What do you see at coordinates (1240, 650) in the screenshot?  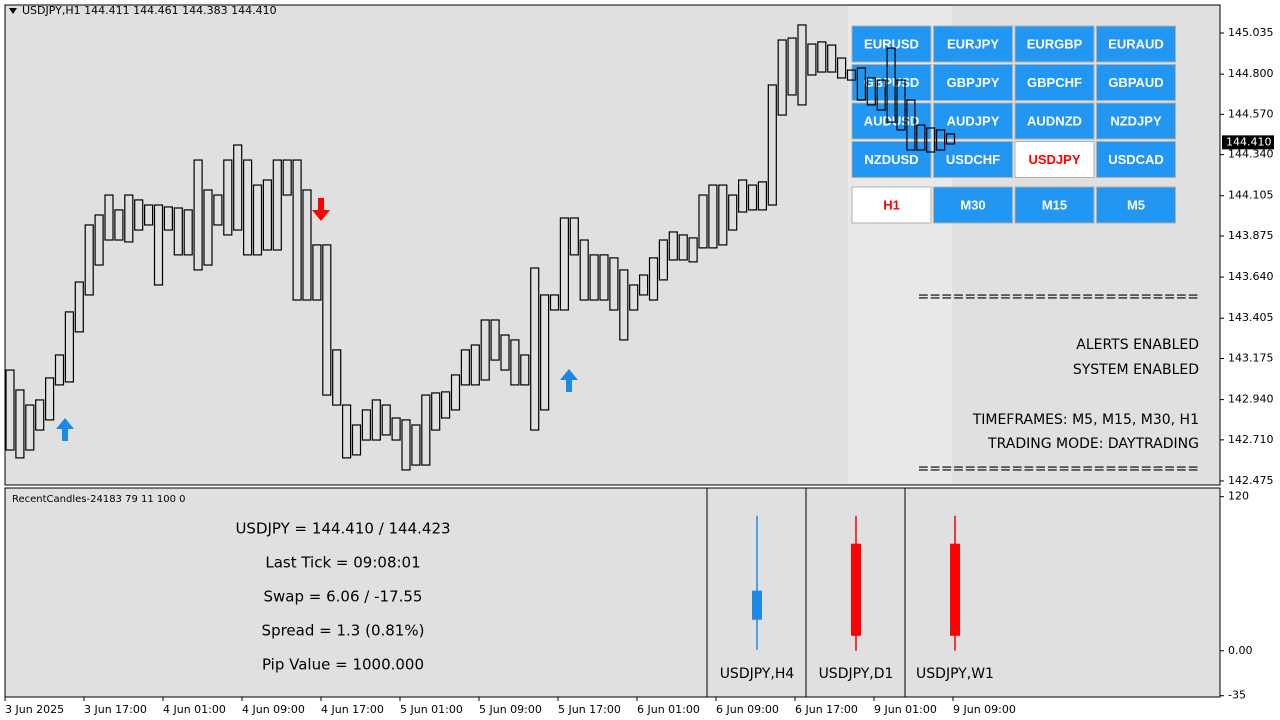 I see `y-tick-label: 0.00` at bounding box center [1240, 650].